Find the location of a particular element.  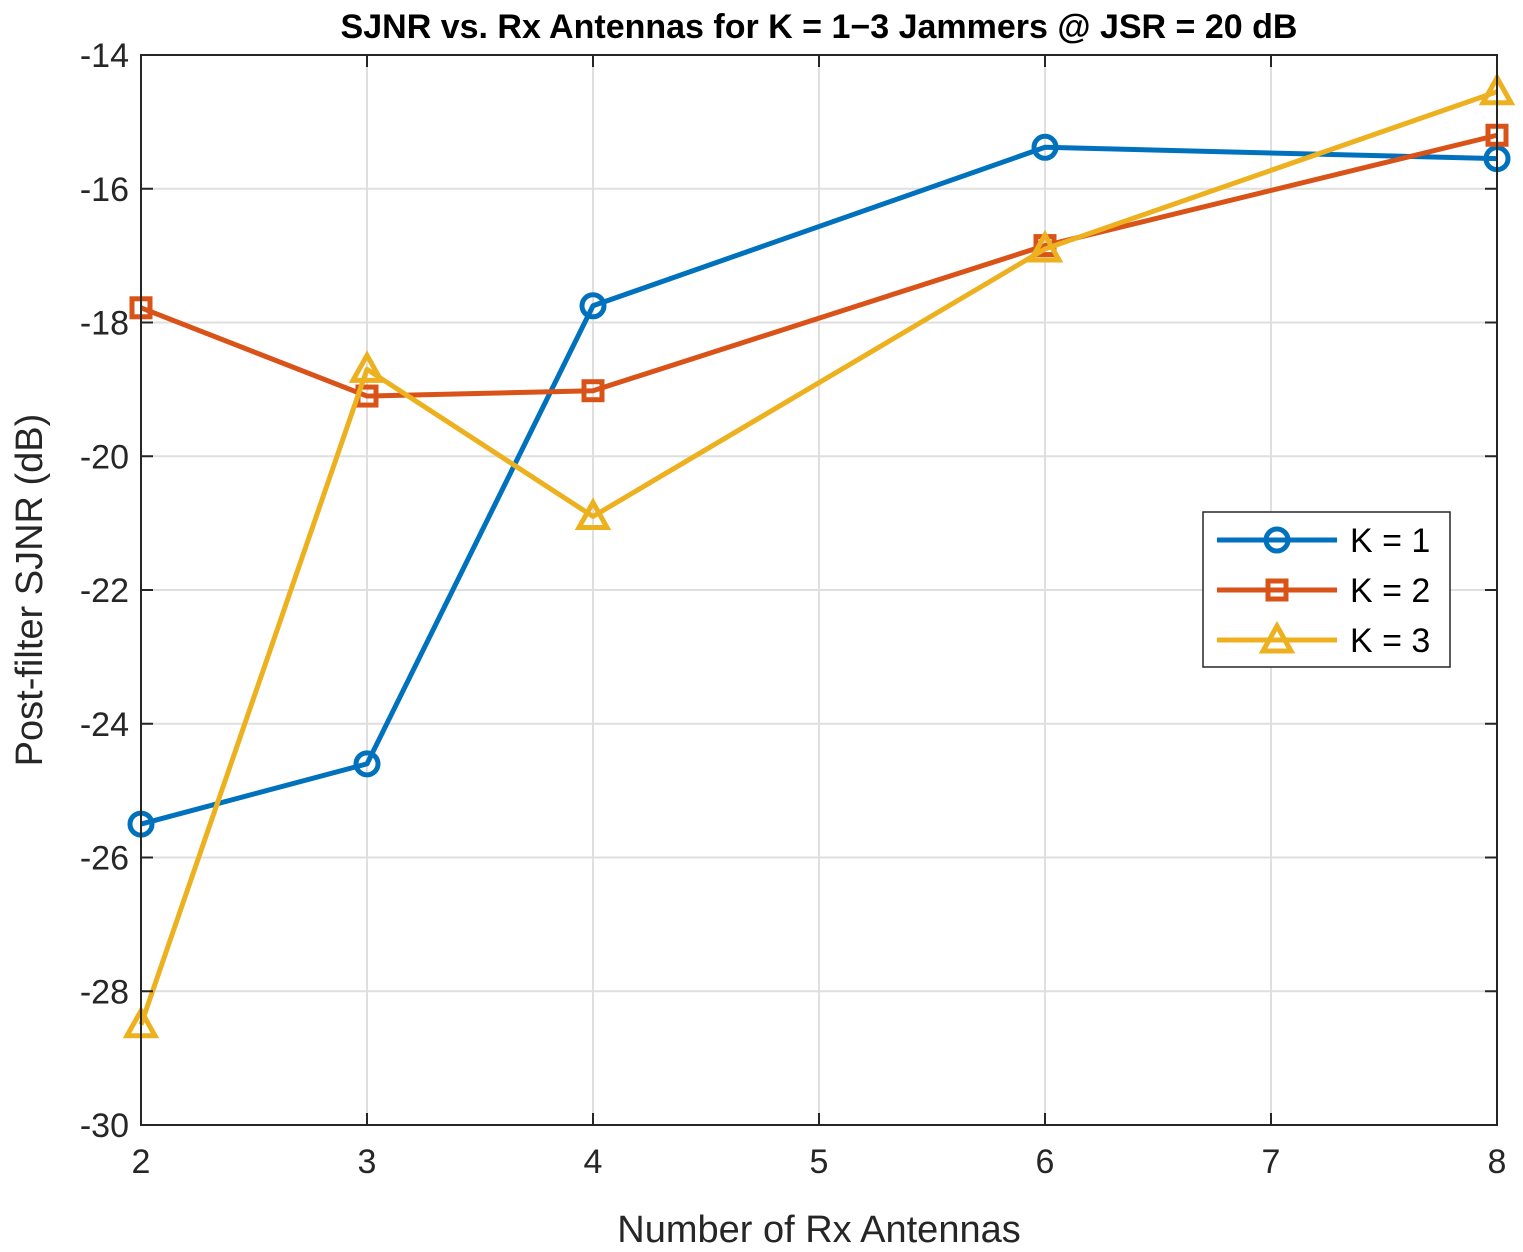

y-tick-label: -30 is located at coordinates (104, 1126).